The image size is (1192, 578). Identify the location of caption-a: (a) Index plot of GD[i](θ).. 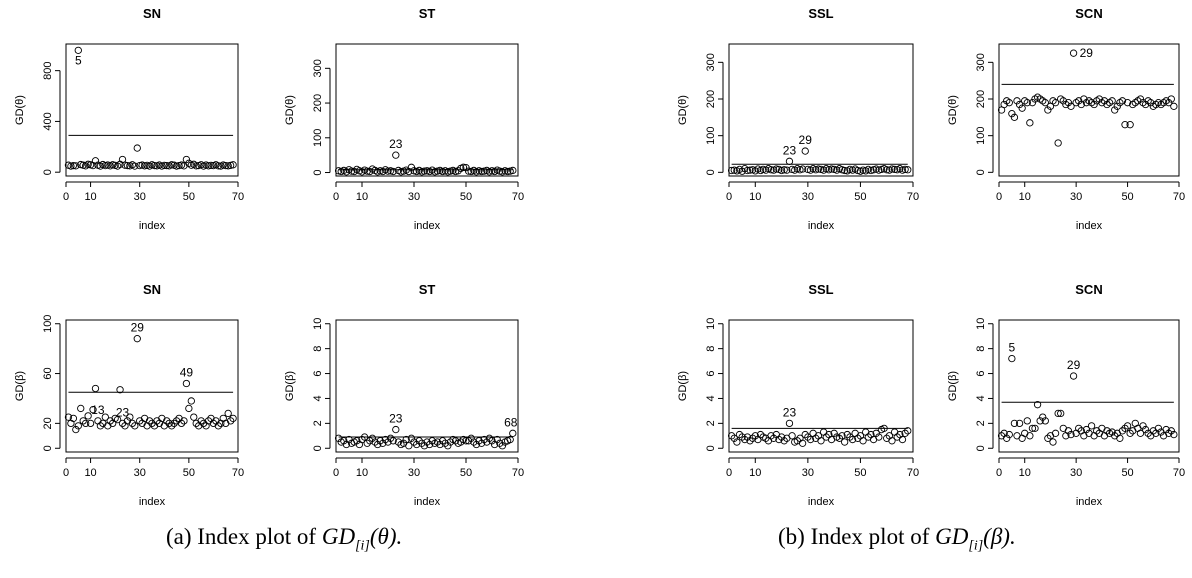
(284, 539).